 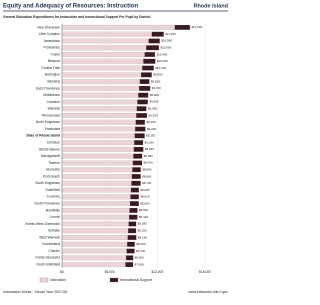 I want to click on value-label: $11,300, so click(x=170, y=34).